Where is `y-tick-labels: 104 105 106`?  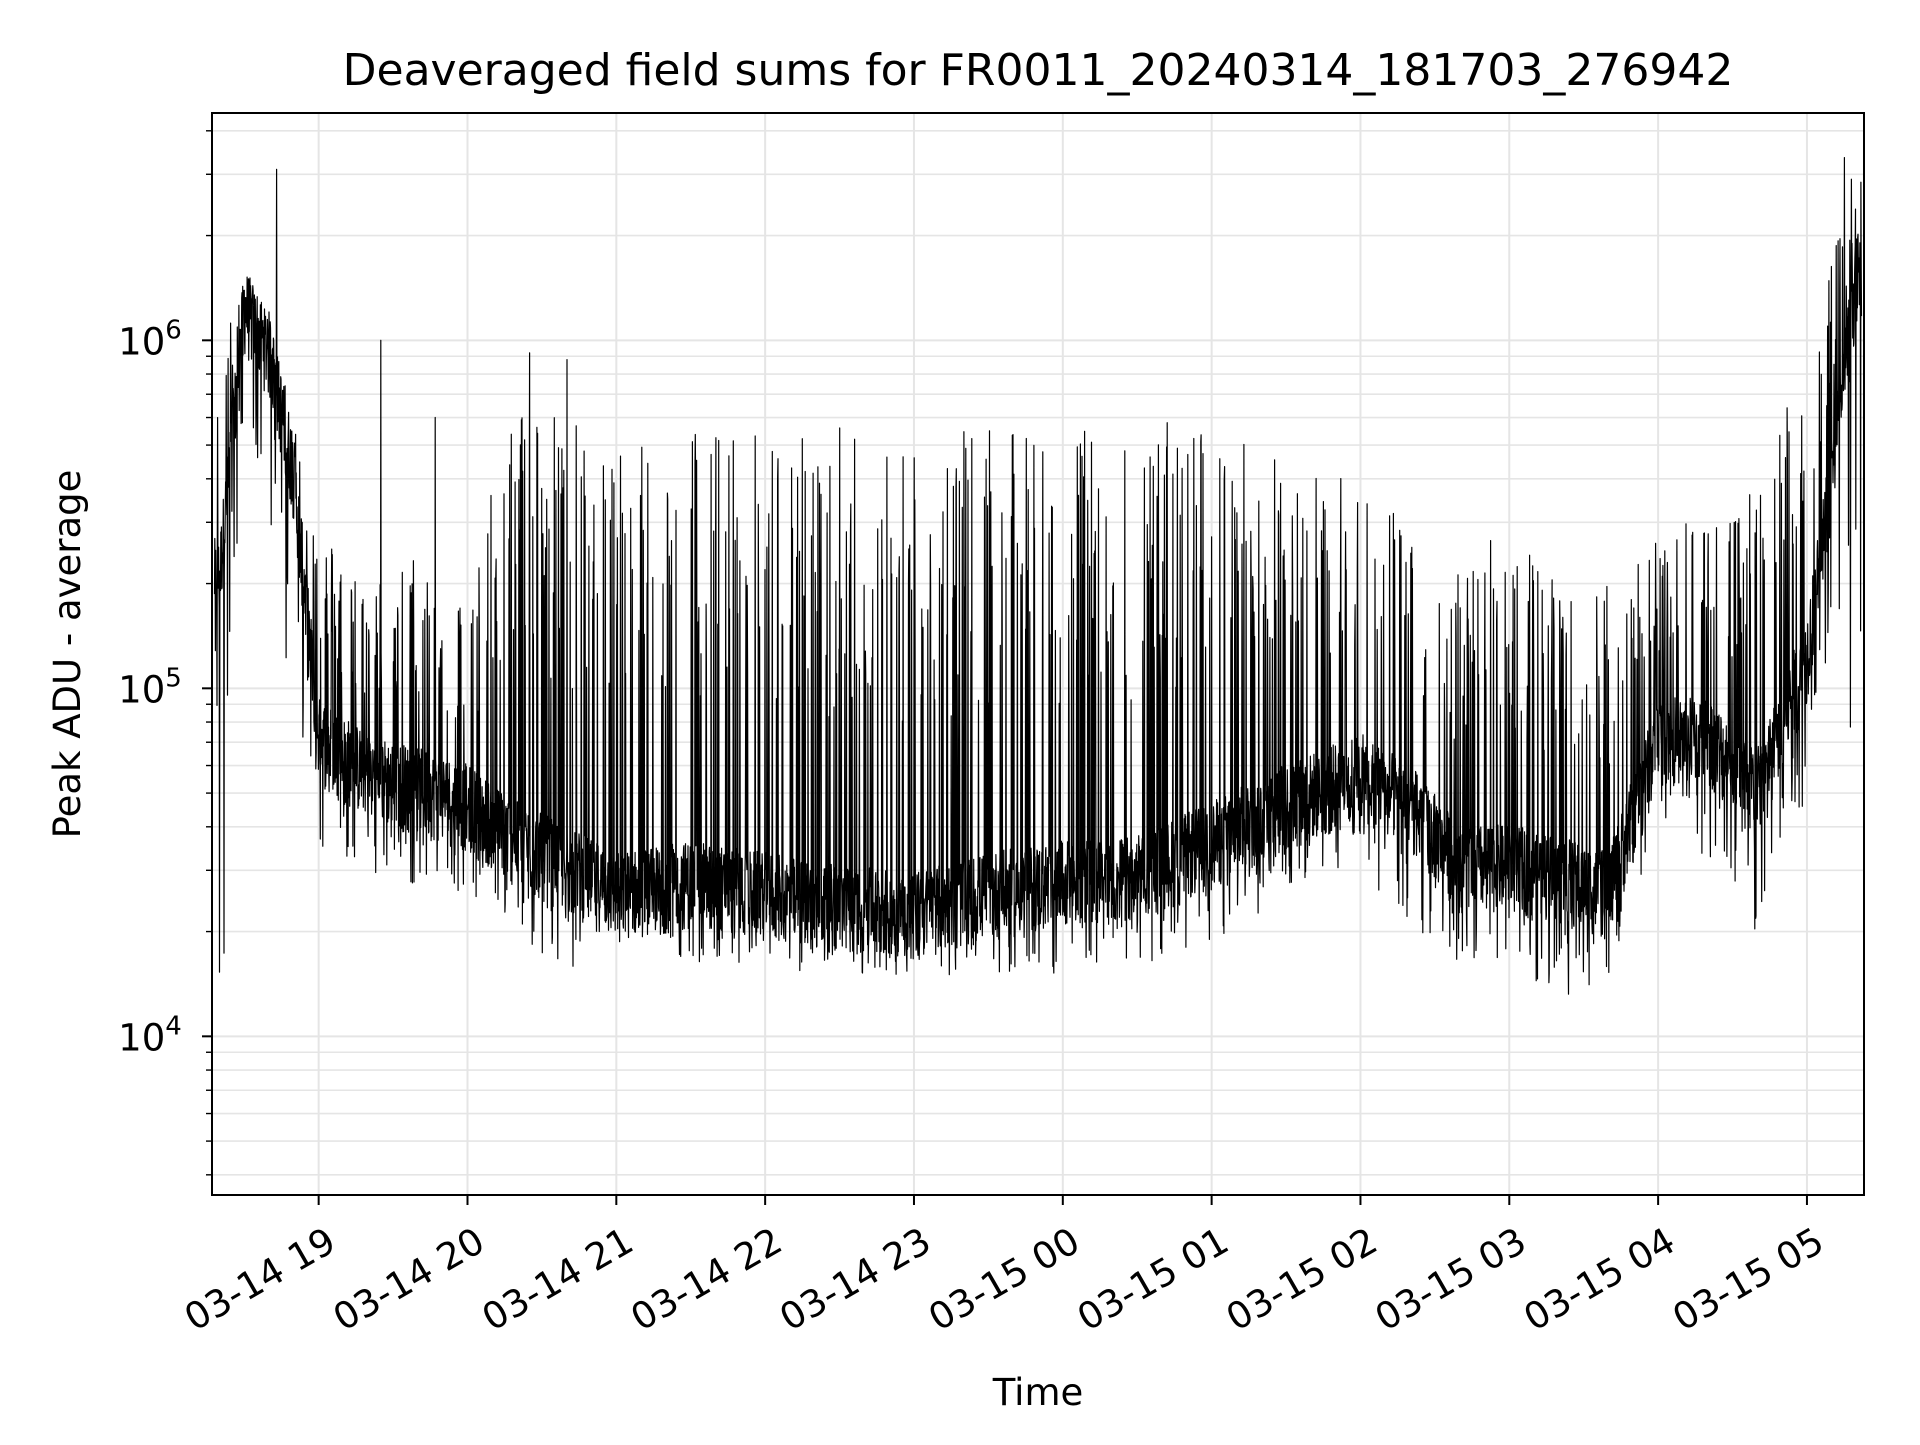
y-tick-labels: 104 105 106 is located at coordinates (150, 687).